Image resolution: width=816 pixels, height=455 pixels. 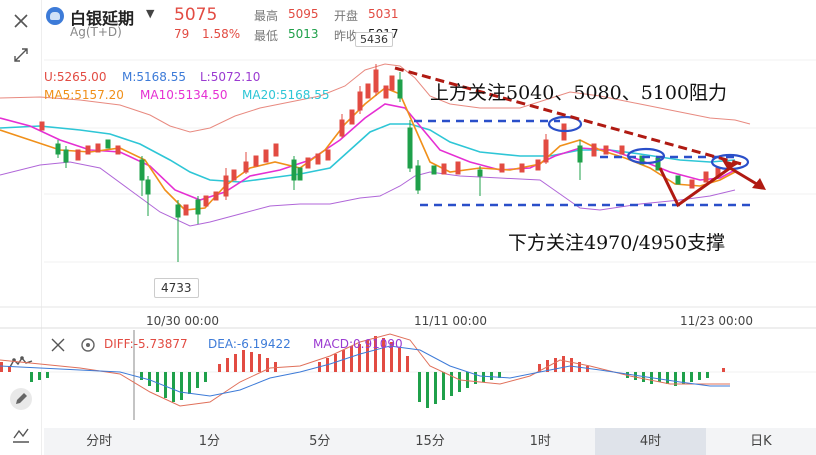 I want to click on tab-4hour: 4时, so click(x=650, y=441).